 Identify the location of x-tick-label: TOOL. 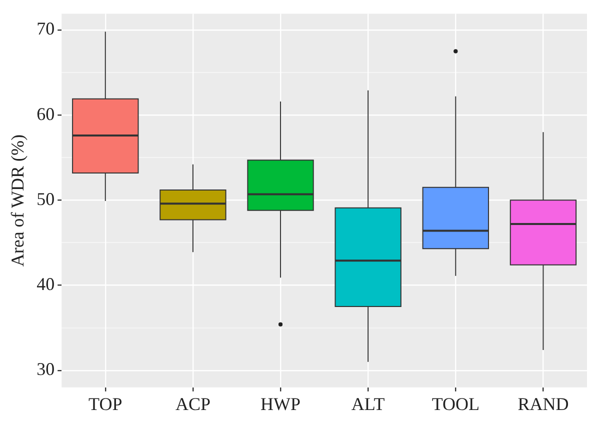
(456, 404).